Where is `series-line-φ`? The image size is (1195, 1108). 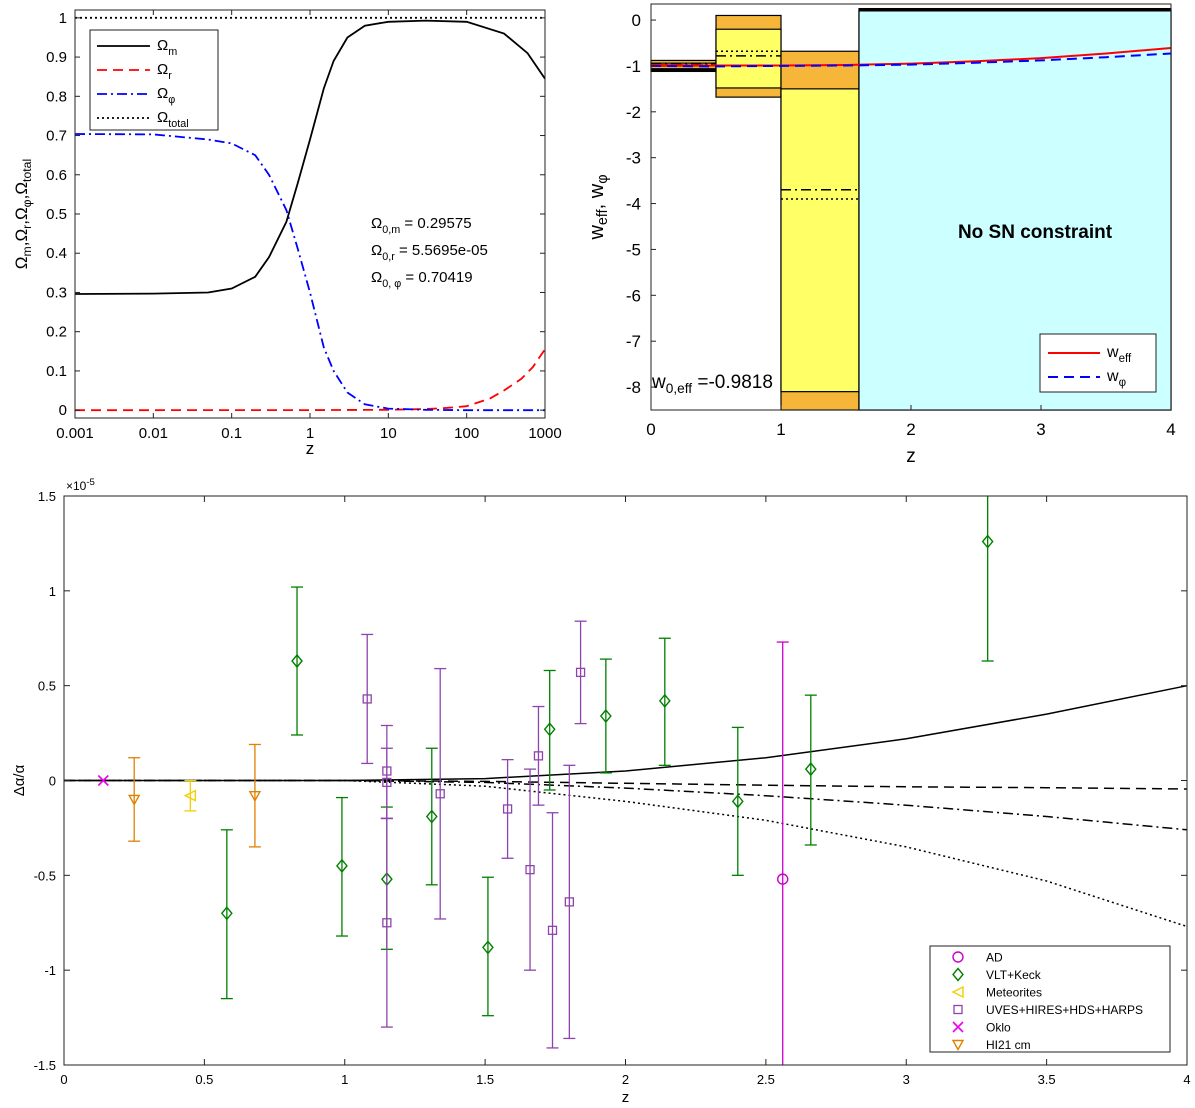 series-line-φ is located at coordinates (309, 272).